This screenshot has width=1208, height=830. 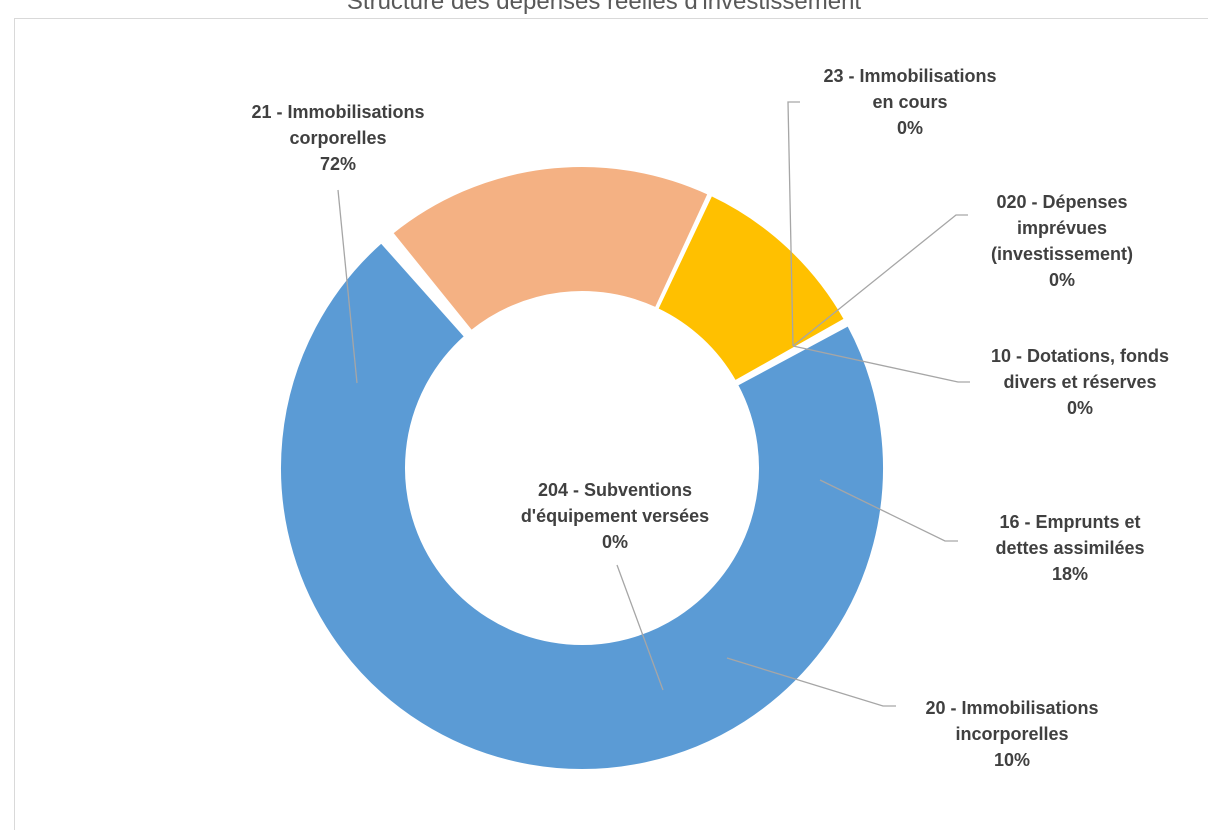 I want to click on slice-data-label: 204 - Subventions d'équipement versées 0%, so click(x=615, y=516).